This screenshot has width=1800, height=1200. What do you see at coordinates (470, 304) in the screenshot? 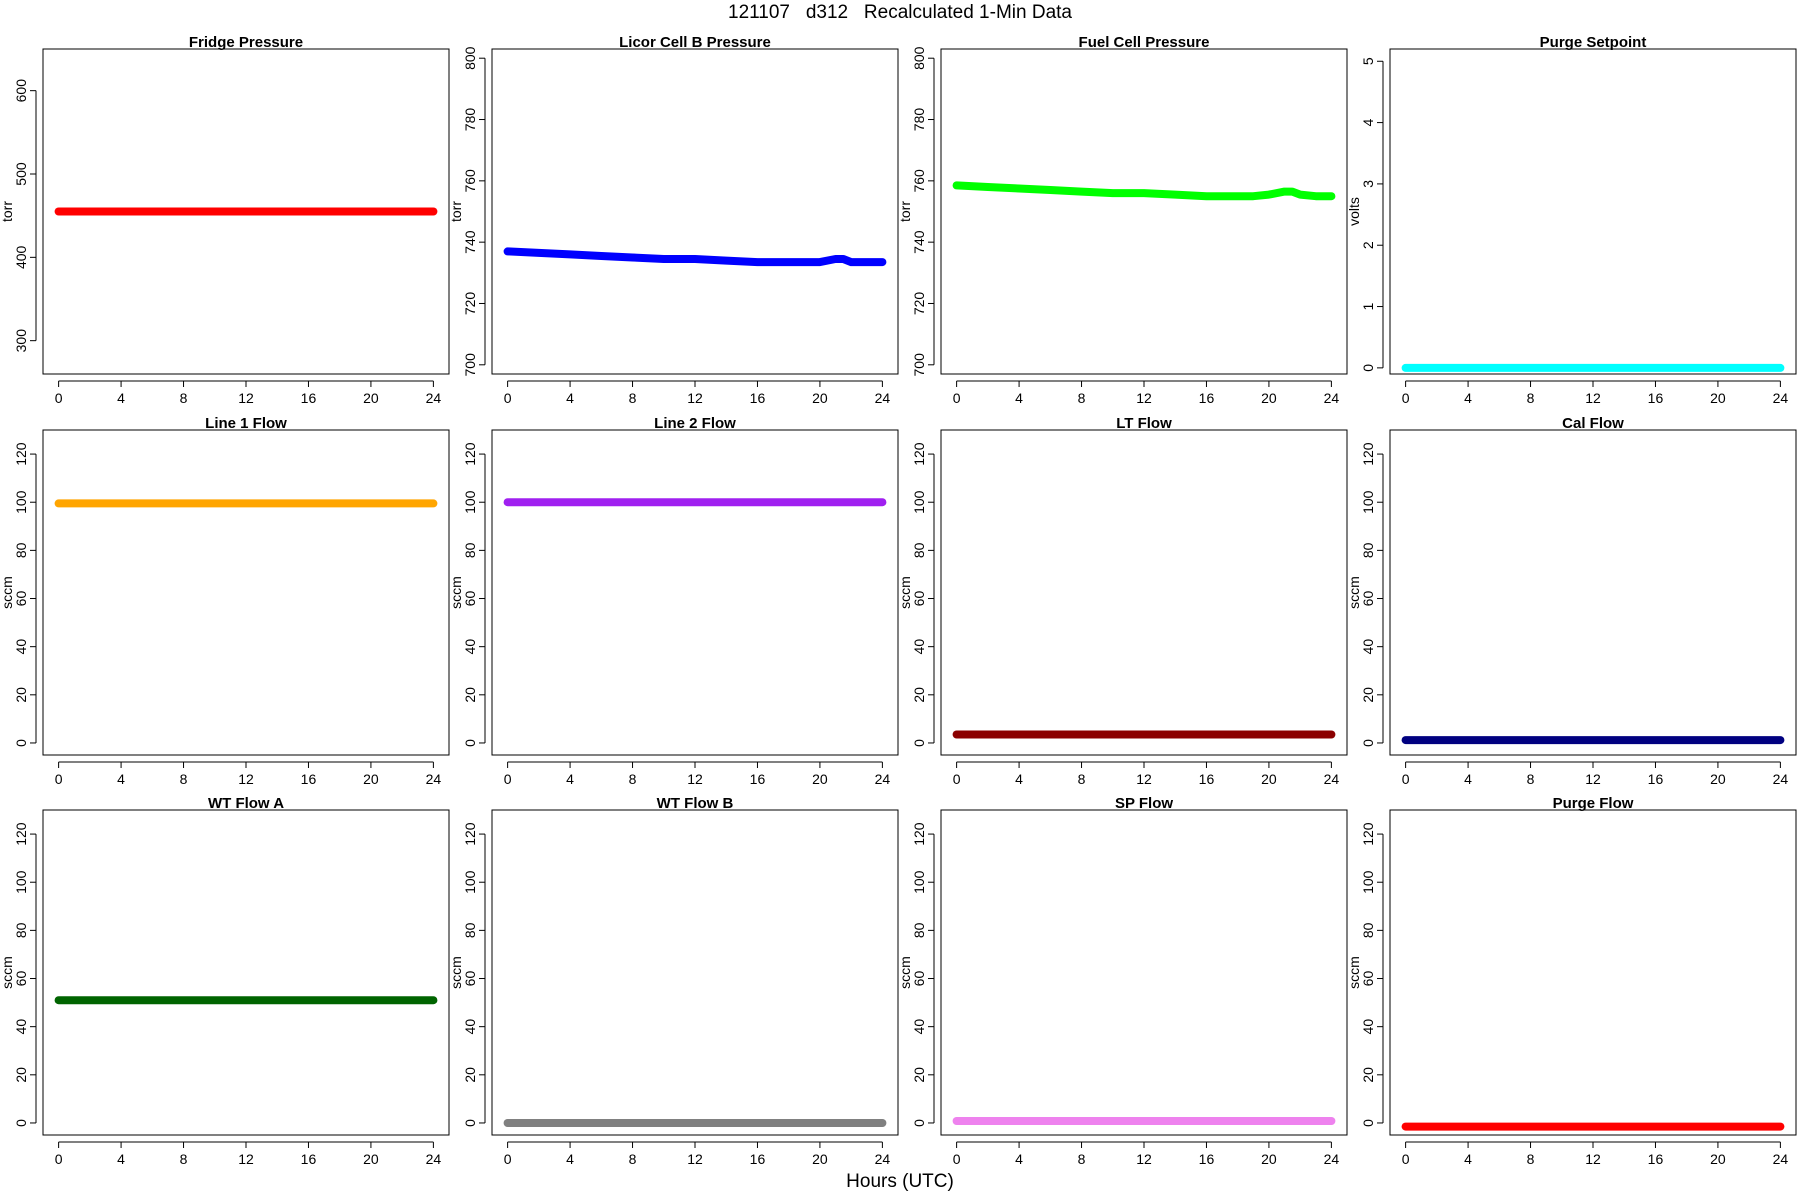
I see `y-tick-label: 720` at bounding box center [470, 304].